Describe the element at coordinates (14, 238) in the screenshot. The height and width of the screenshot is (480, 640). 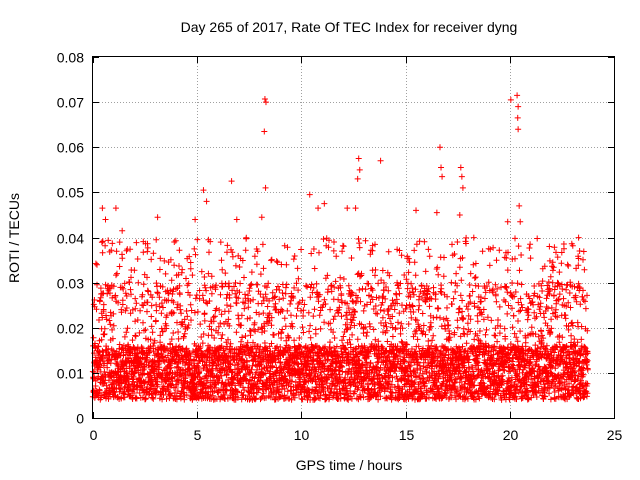
I see `y-axis-label: ROTI / TECUs` at that location.